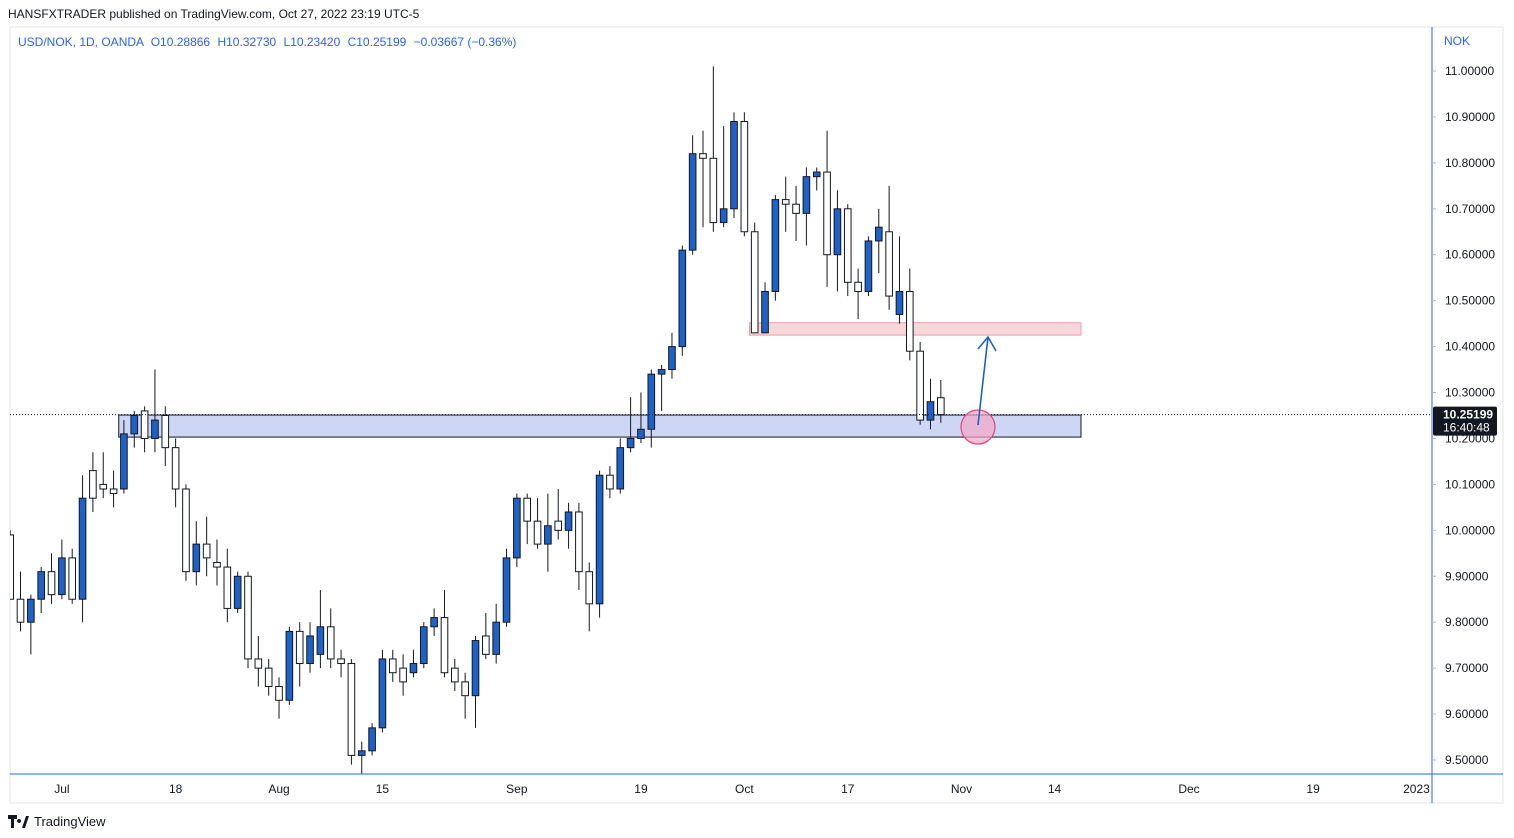  What do you see at coordinates (1055, 789) in the screenshot?
I see `x-tick-label: 14` at bounding box center [1055, 789].